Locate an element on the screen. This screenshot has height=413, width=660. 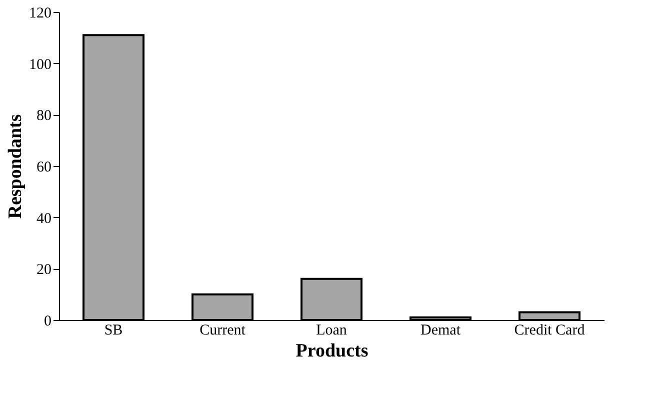
y-tick-label: 100 is located at coordinates (40, 64).